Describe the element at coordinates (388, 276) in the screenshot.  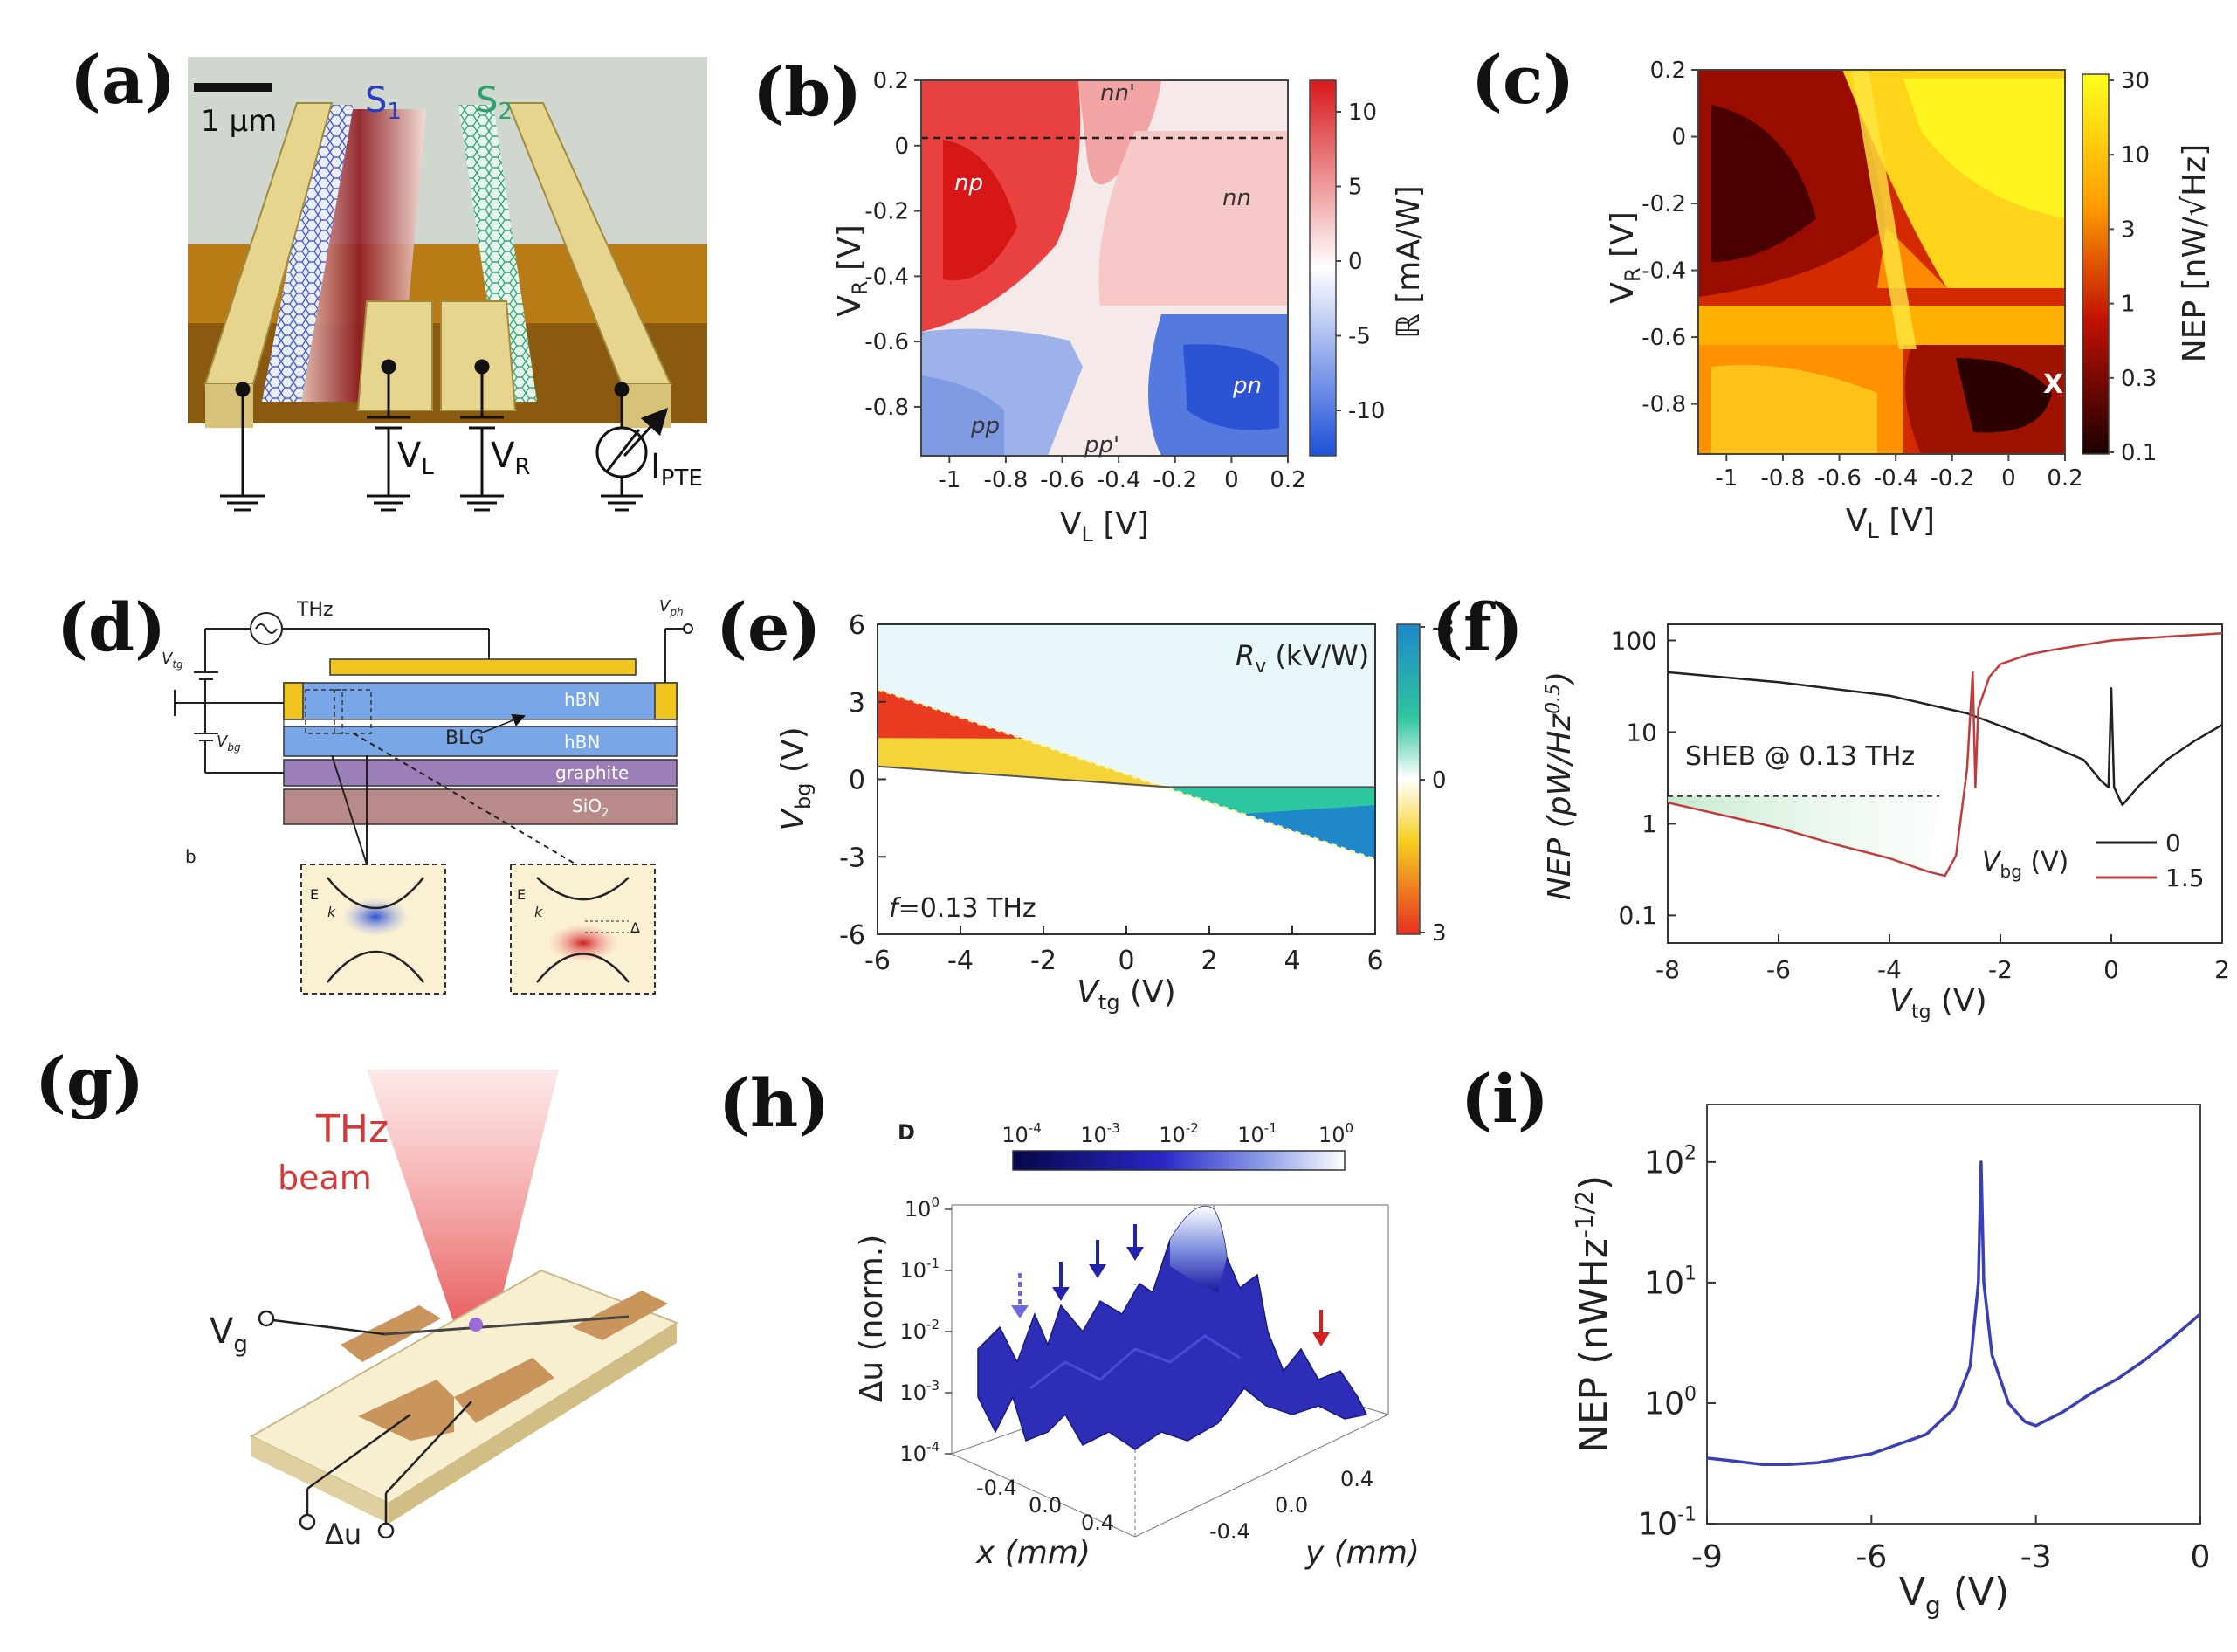
I see `panel-a: (a) 1 μm S1 S2` at that location.